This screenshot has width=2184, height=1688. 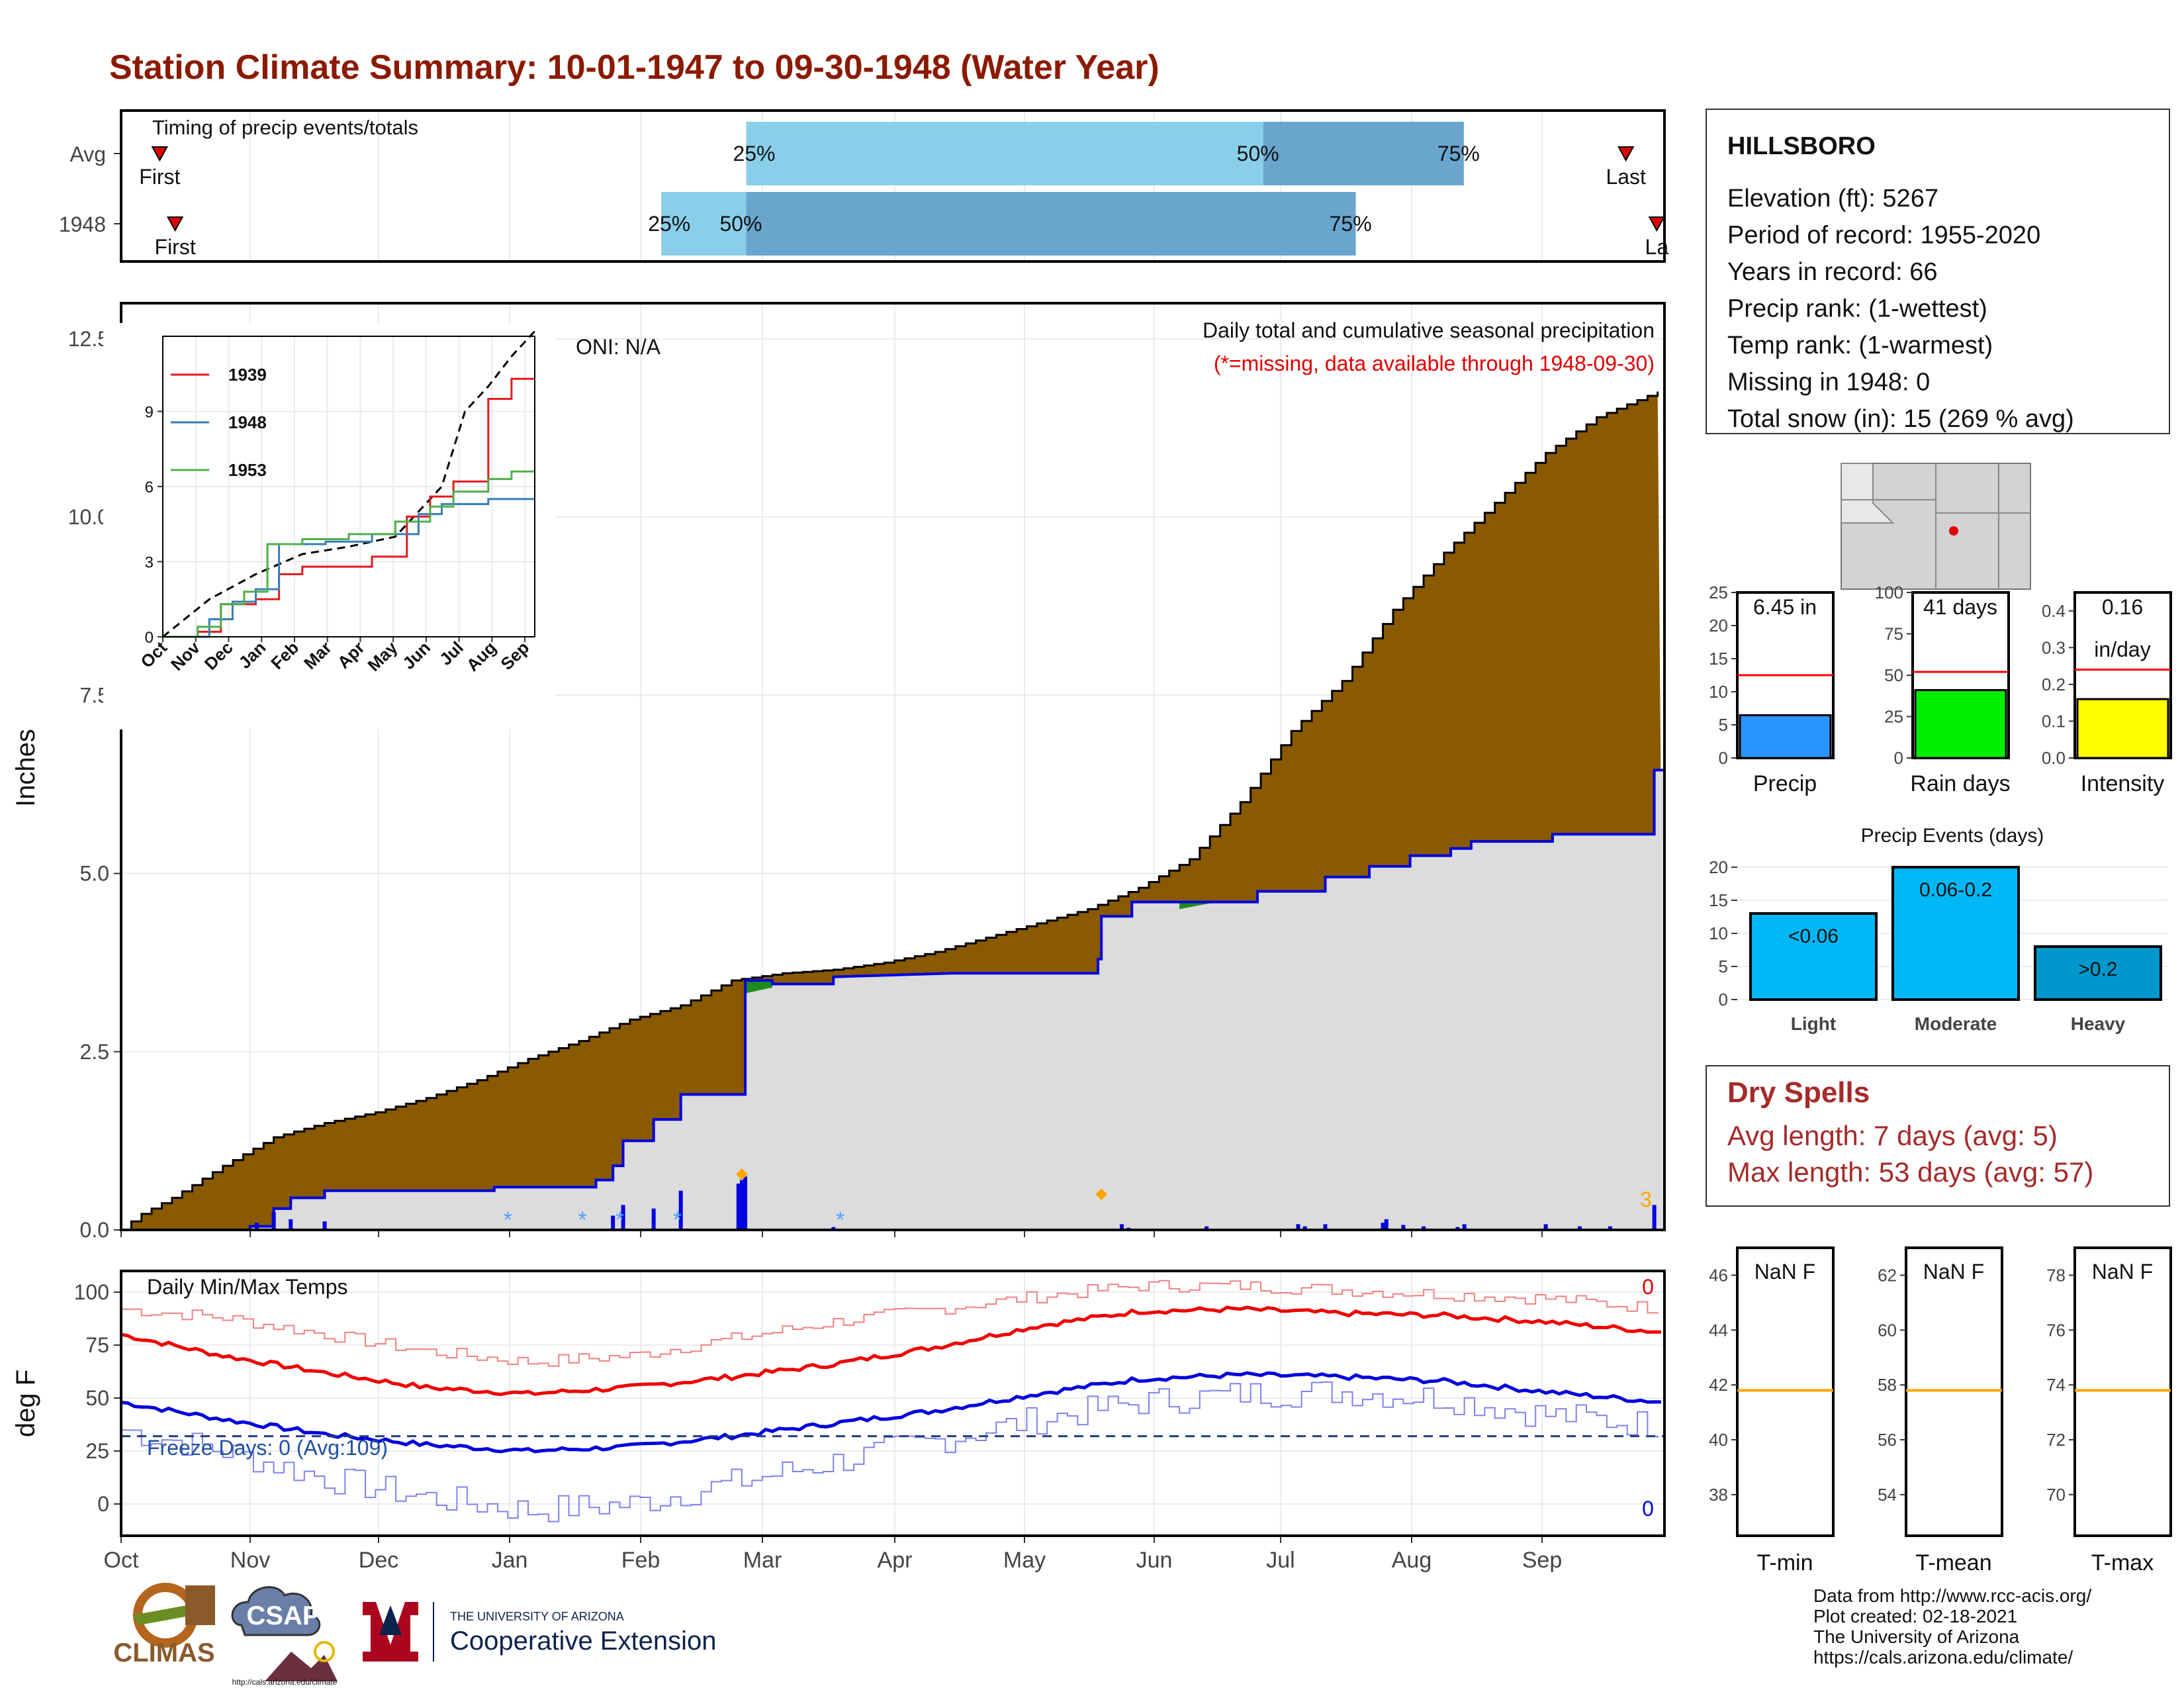 I want to click on avg-min-temp-line, so click(x=890, y=1412).